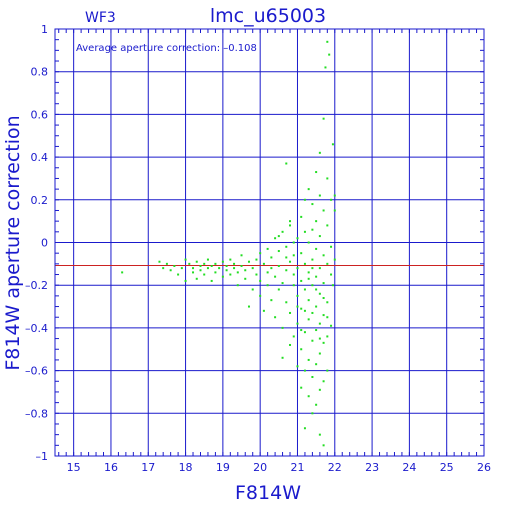 The image size is (512, 512). I want to click on y-tick-label: 0, so click(44, 243).